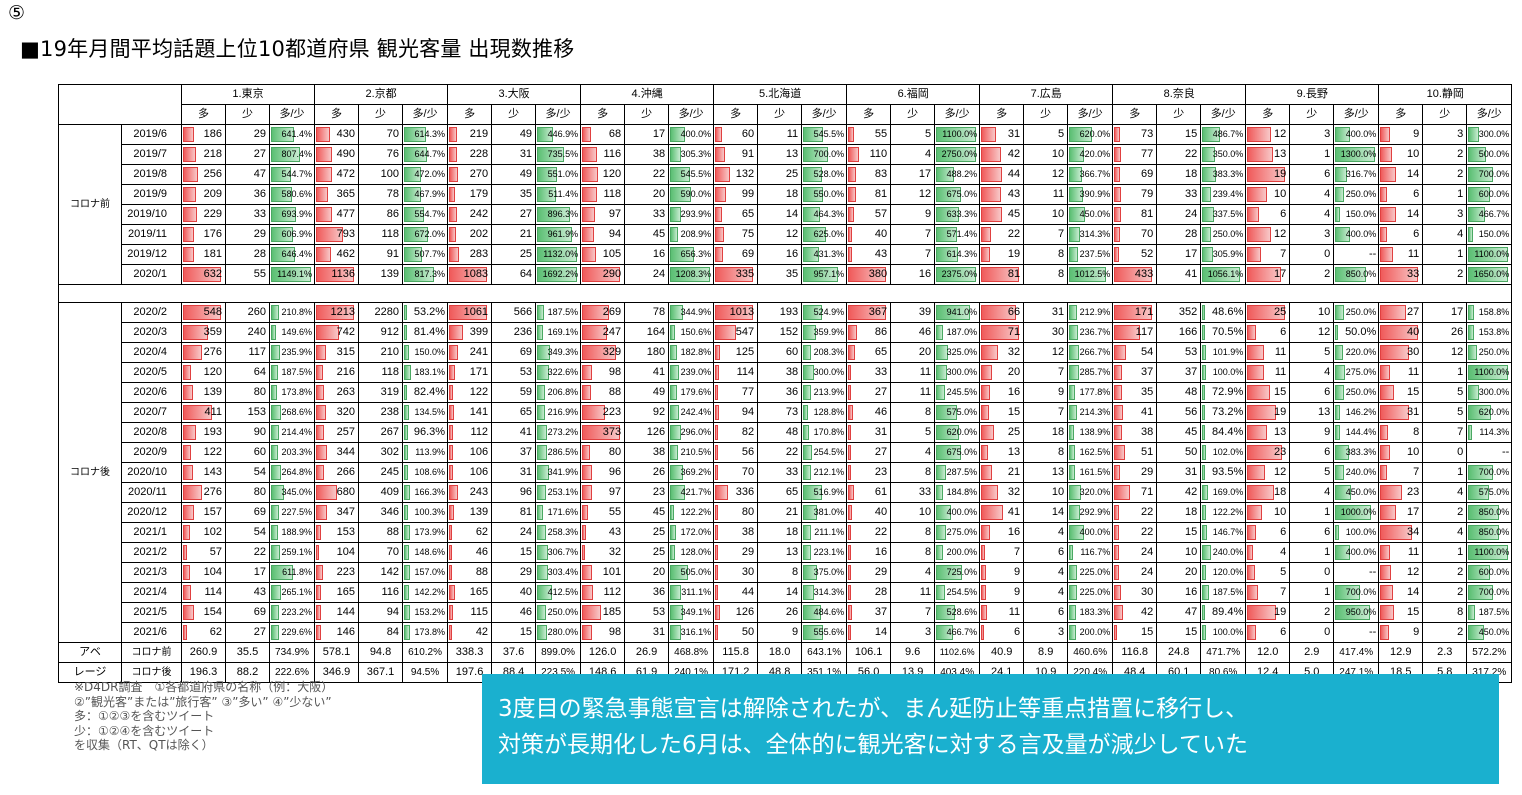 The image size is (1522, 795). What do you see at coordinates (696, 532) in the screenshot?
I see `ratio-value: 172.0%` at bounding box center [696, 532].